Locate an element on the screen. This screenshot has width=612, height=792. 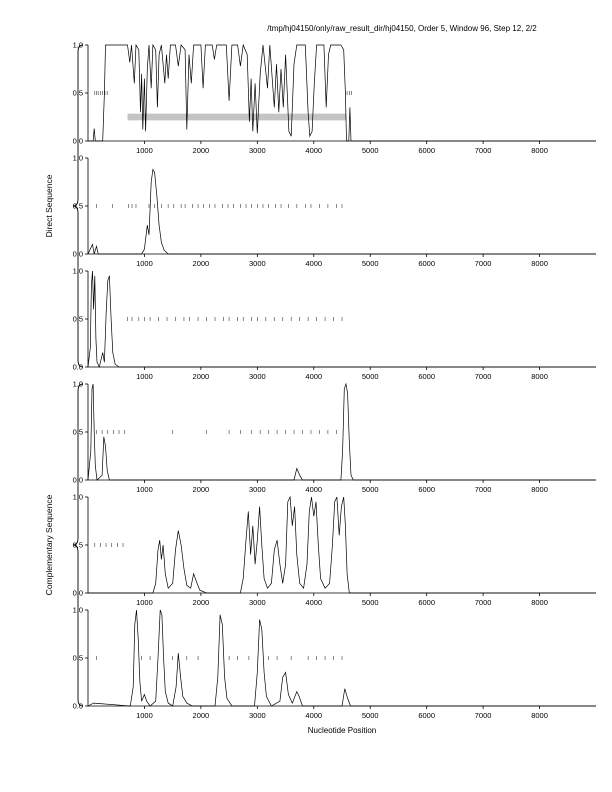
group-label: Direct Sequence is located at coordinates (49, 205).